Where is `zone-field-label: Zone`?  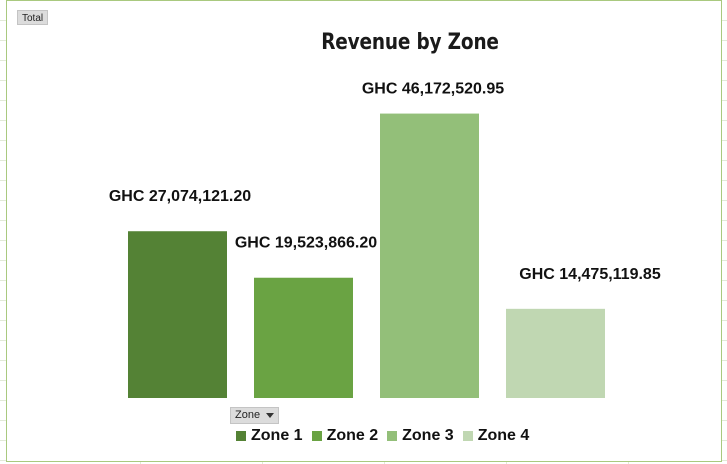
zone-field-label: Zone is located at coordinates (248, 415).